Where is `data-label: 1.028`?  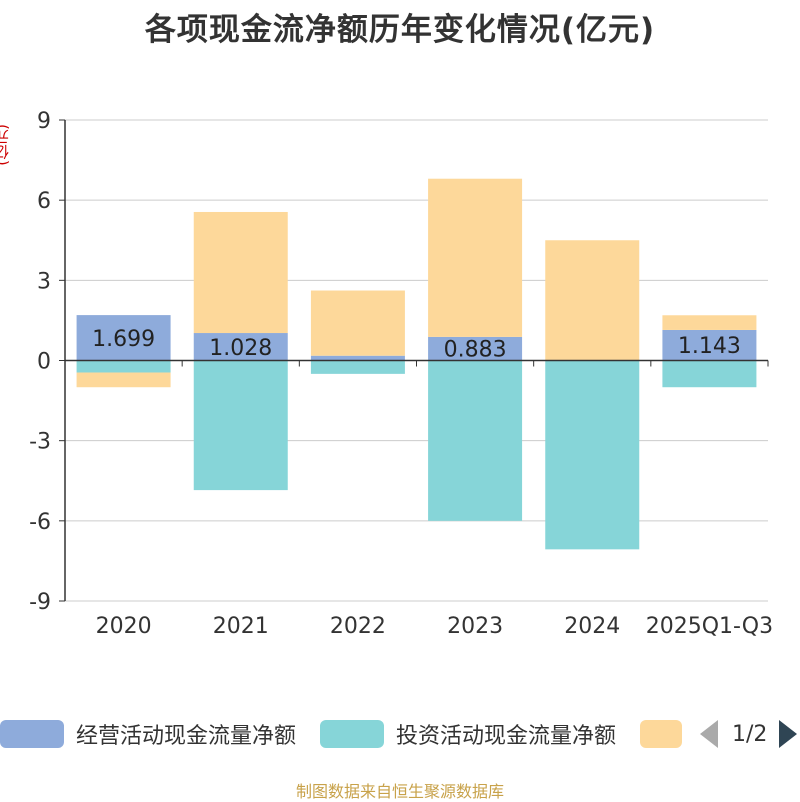
data-label: 1.028 is located at coordinates (240, 348).